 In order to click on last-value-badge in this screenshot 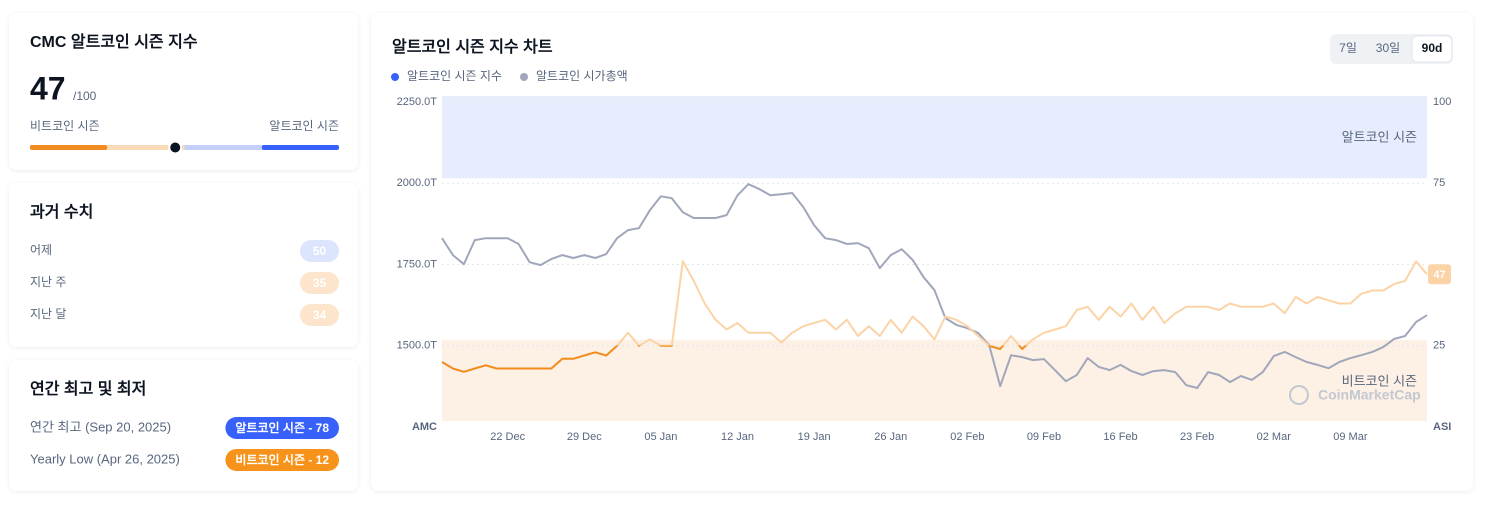, I will do `click(1439, 274)`.